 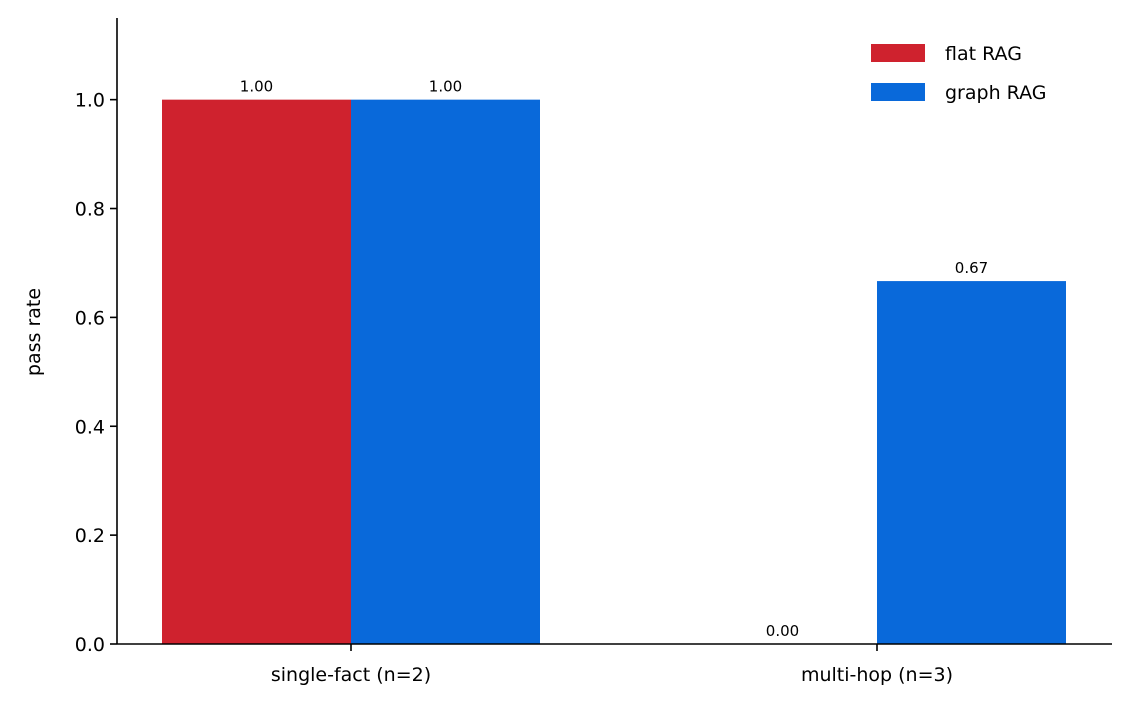 What do you see at coordinates (34, 332) in the screenshot?
I see `y-axis-title: pass rate` at bounding box center [34, 332].